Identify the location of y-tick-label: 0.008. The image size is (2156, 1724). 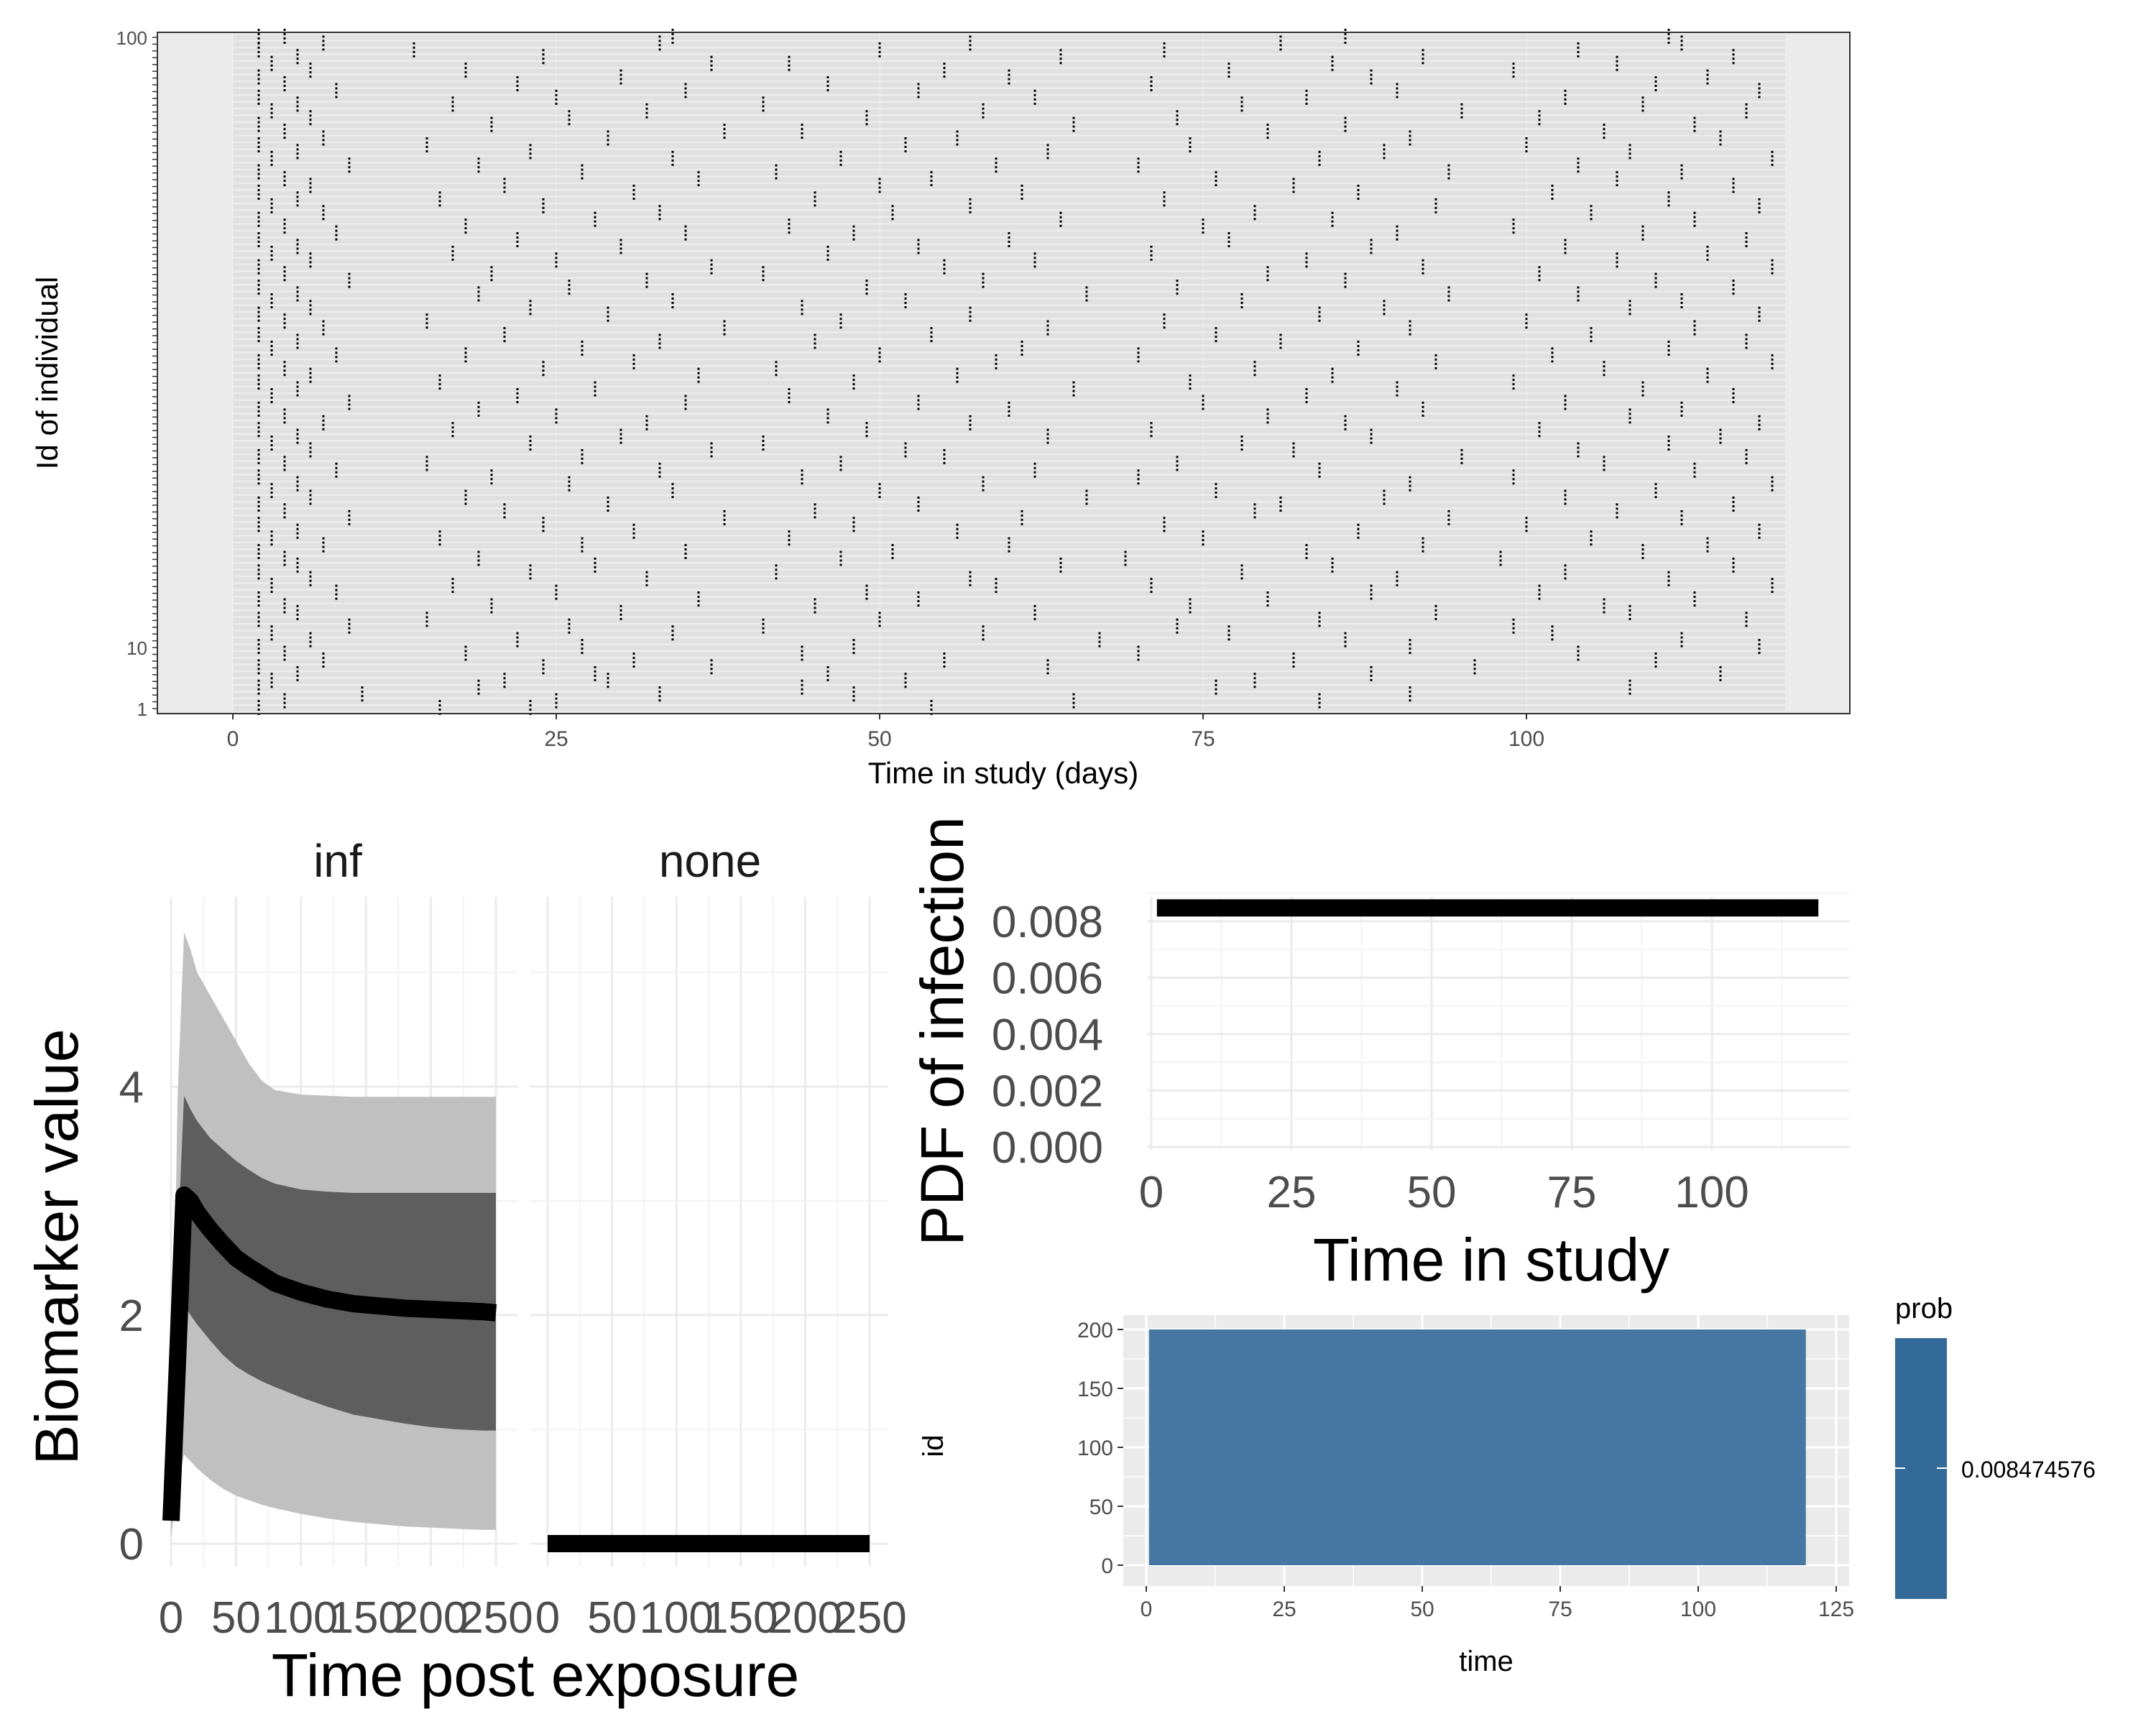
(1047, 922).